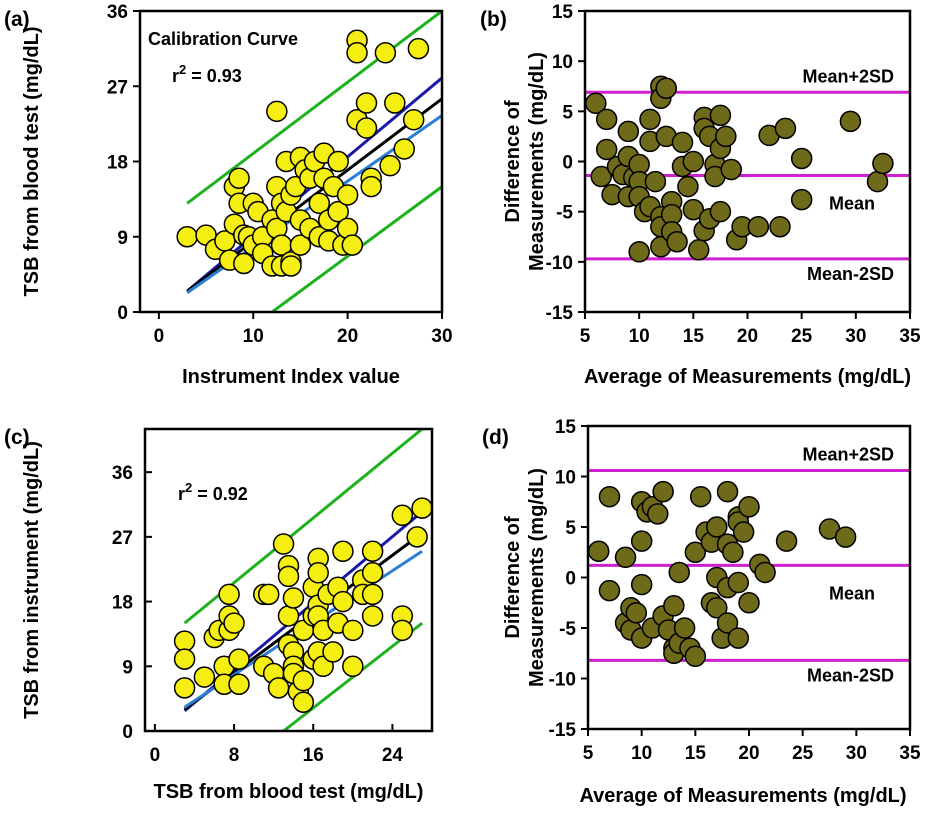  I want to click on y-tick-label: 15, so click(566, 427).